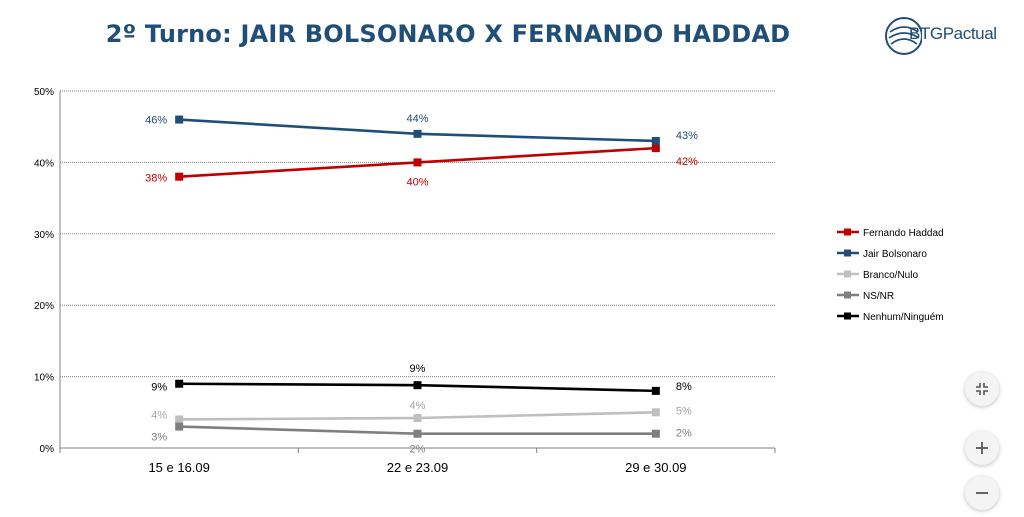  What do you see at coordinates (417, 467) in the screenshot?
I see `x-tick-label: 22 e 23.09` at bounding box center [417, 467].